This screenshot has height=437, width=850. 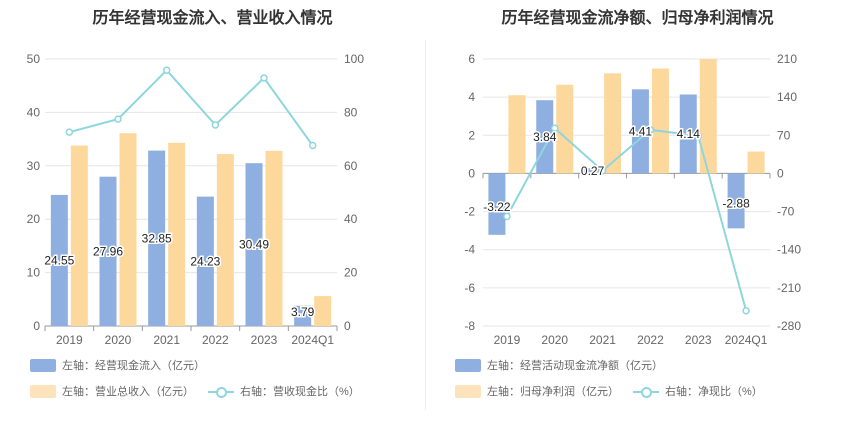 What do you see at coordinates (133, 366) in the screenshot?
I see `legend-label-inflow: 左轴：经营现金流入（亿元）` at bounding box center [133, 366].